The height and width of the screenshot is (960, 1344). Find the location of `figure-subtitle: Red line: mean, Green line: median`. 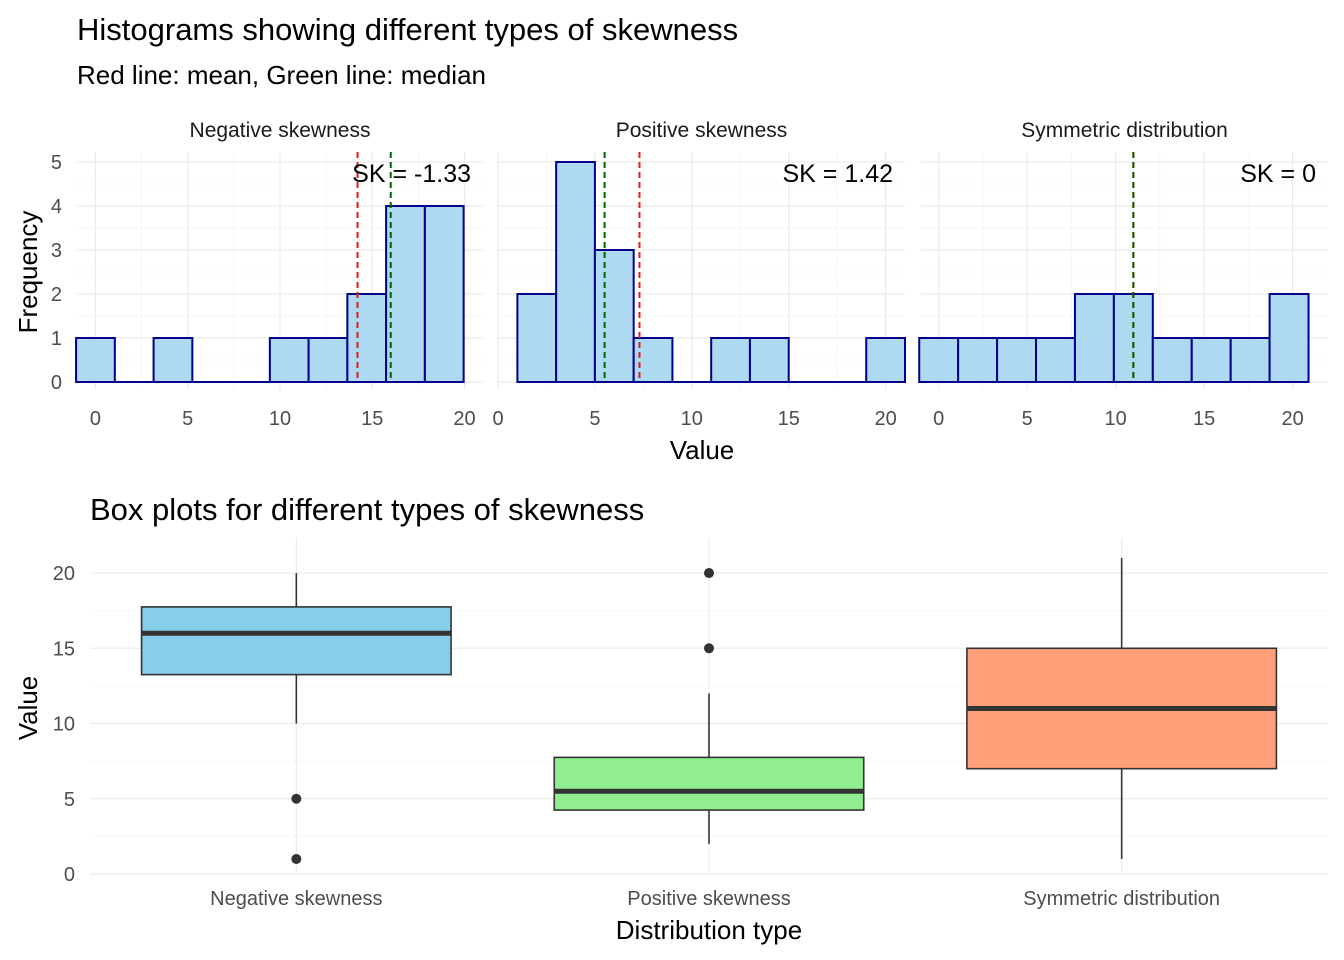

figure-subtitle: Red line: mean, Green line: median is located at coordinates (281, 75).